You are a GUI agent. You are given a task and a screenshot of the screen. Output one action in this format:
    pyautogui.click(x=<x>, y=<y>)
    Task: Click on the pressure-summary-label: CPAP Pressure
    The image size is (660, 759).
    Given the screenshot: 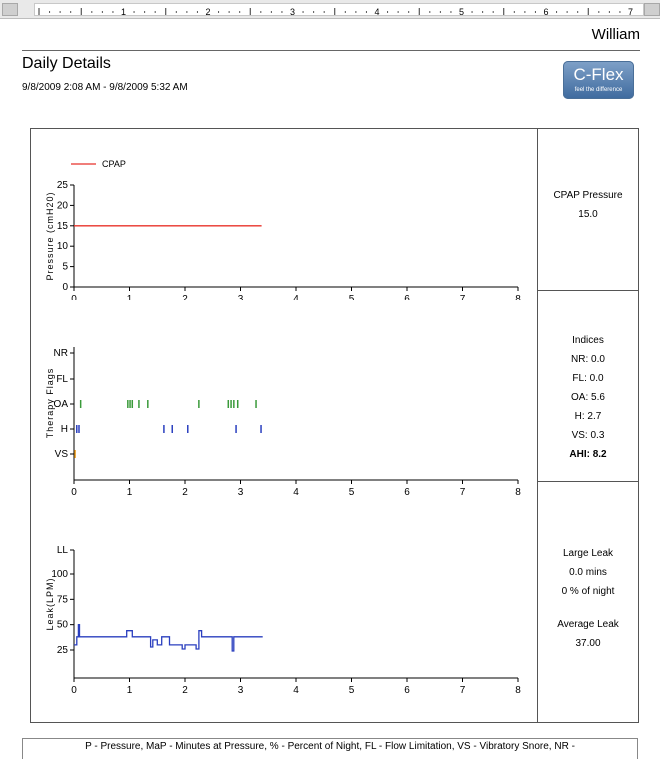 What is the action you would take?
    pyautogui.click(x=588, y=195)
    